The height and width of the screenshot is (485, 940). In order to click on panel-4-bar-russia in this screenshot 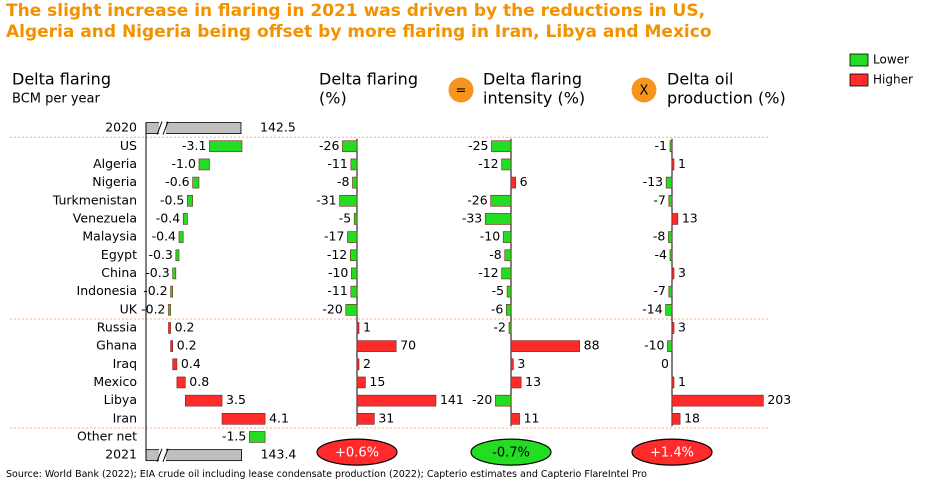, I will do `click(673, 328)`.